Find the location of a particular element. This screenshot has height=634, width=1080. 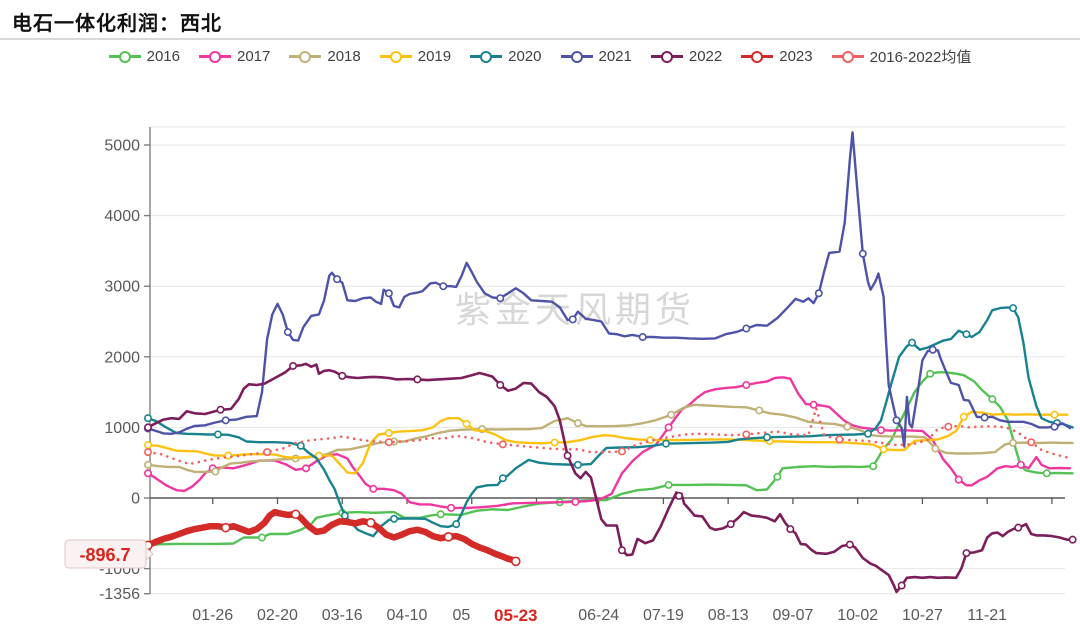

x-tick-label: 01-26 is located at coordinates (212, 615).